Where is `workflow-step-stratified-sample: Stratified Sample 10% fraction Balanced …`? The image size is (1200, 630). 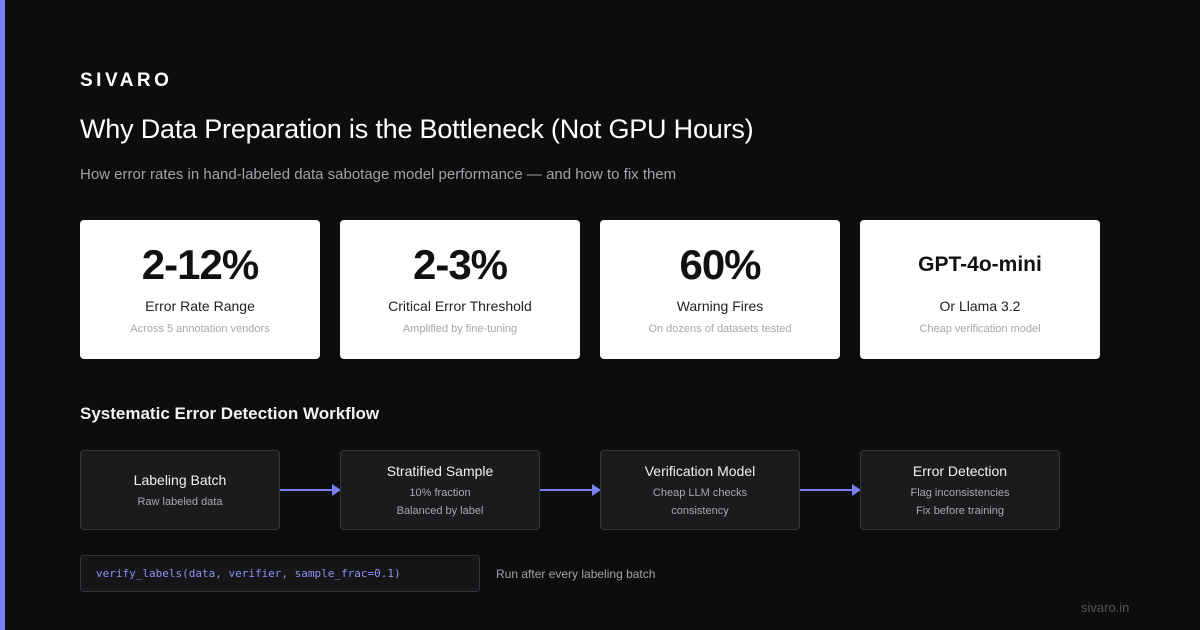
workflow-step-stratified-sample: Stratified Sample 10% fraction Balanced … is located at coordinates (440, 490).